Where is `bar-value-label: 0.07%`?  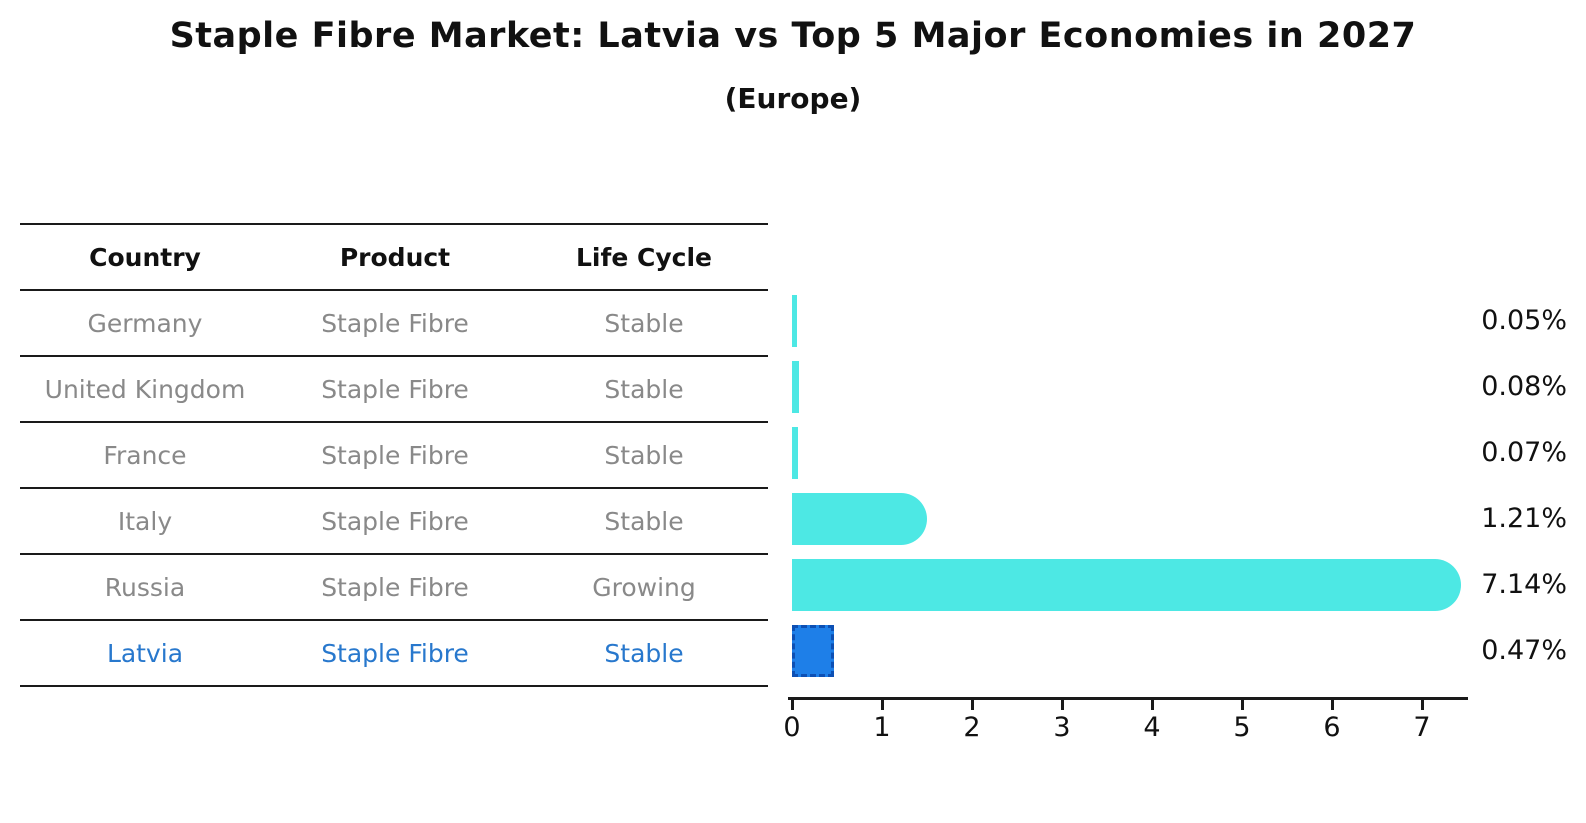
bar-value-label: 0.07% is located at coordinates (1524, 452).